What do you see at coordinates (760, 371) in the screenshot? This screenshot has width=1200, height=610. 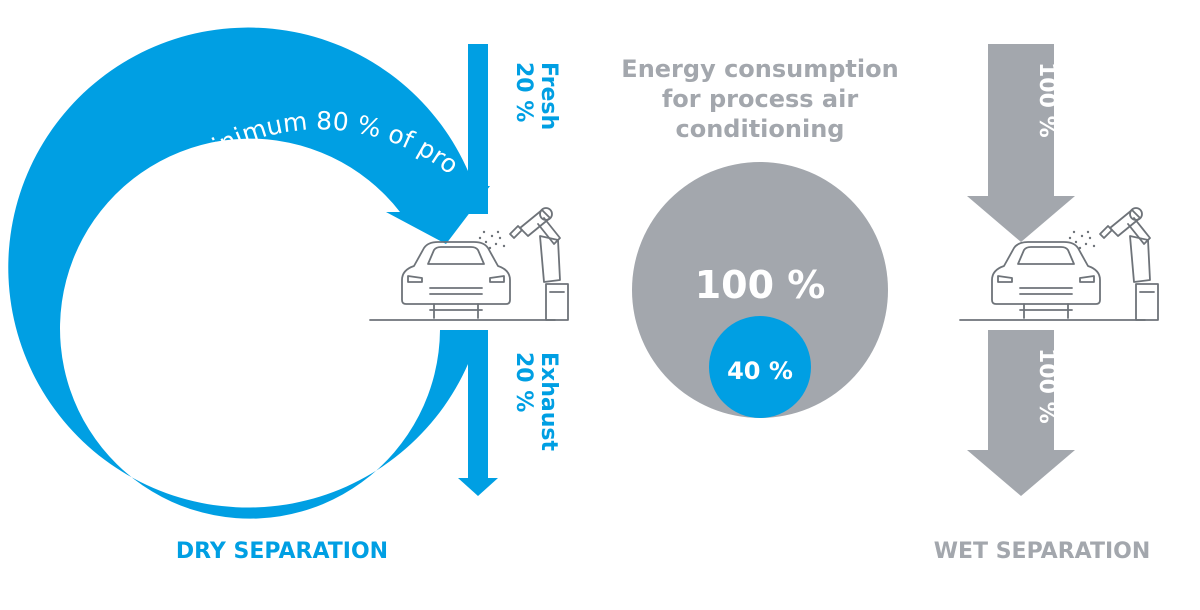 I see `dry-energy-value: 40 %` at bounding box center [760, 371].